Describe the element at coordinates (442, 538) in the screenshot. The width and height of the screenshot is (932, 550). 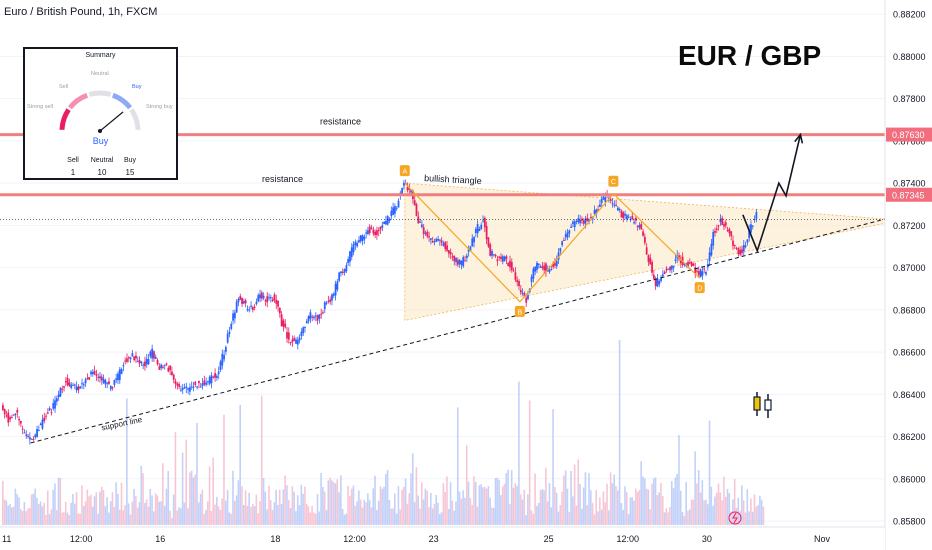
I see `time-axis` at that location.